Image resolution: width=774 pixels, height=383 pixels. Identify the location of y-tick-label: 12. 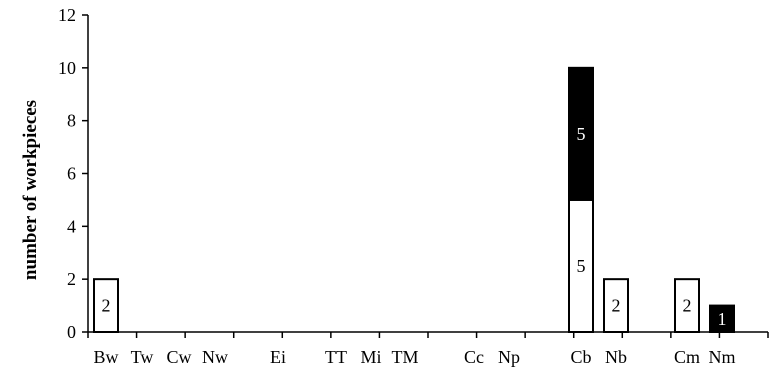
(67, 15).